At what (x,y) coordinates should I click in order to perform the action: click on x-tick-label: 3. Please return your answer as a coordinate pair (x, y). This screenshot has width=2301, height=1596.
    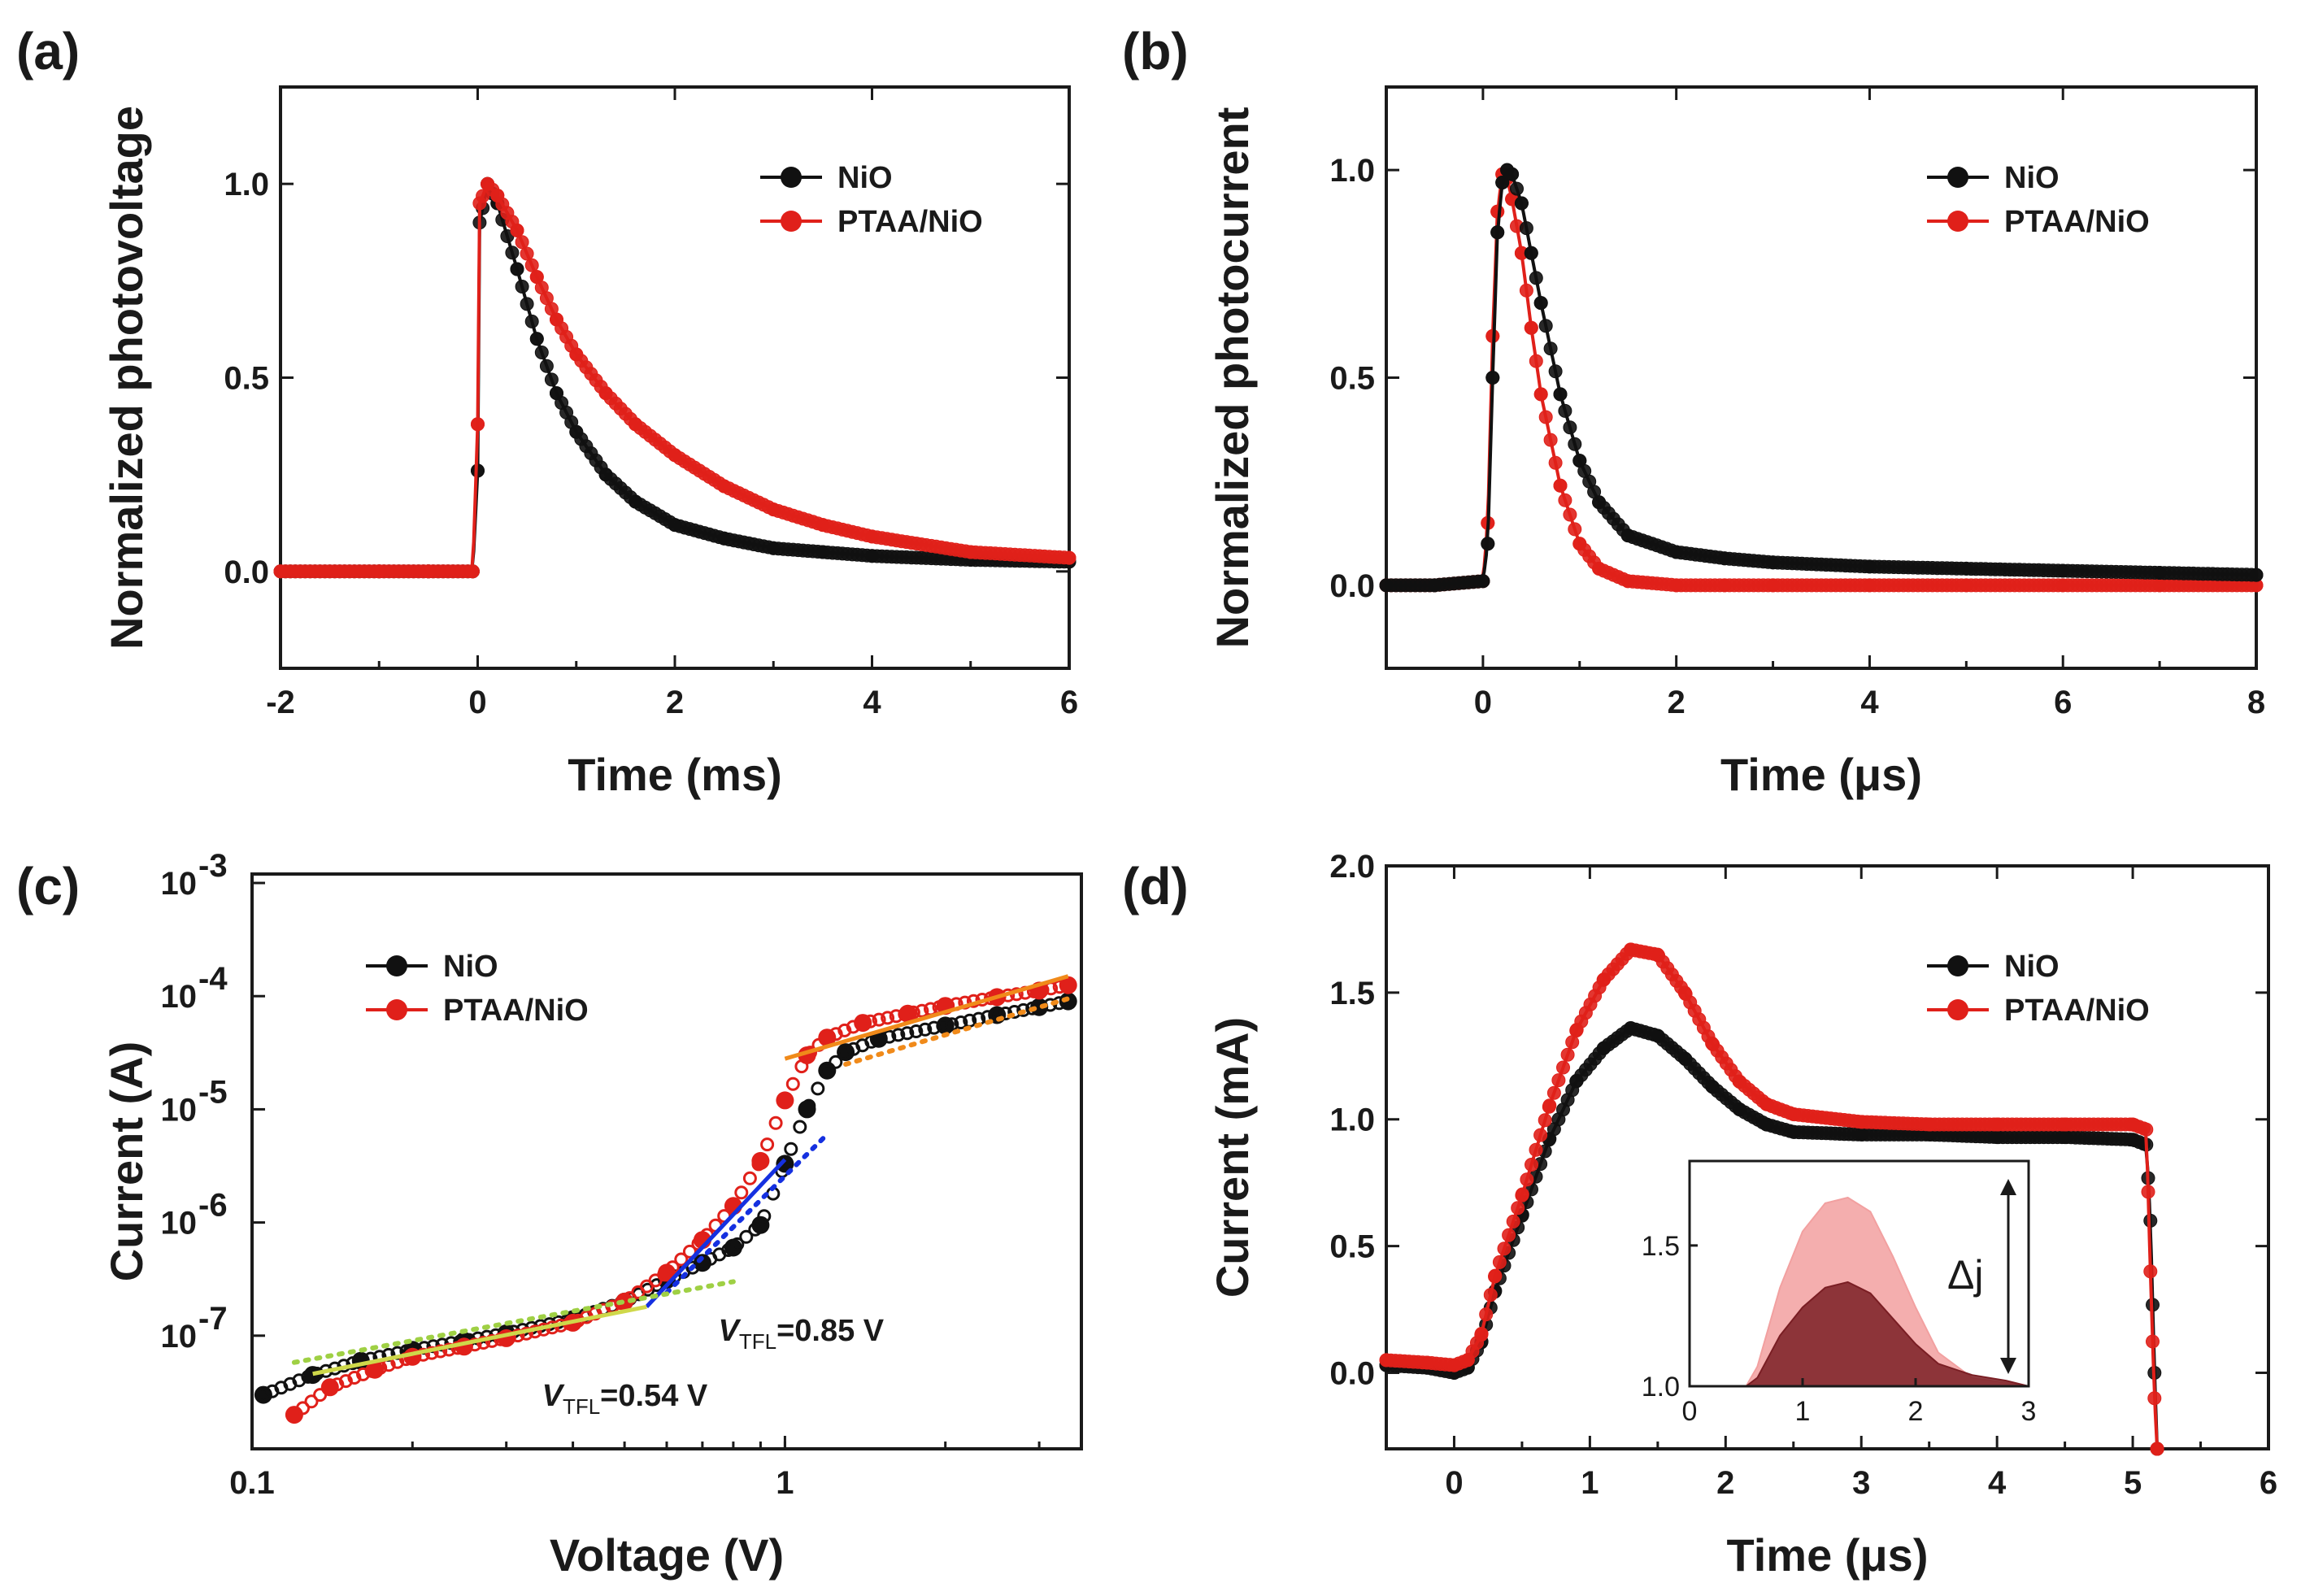
    Looking at the image, I should click on (1861, 1483).